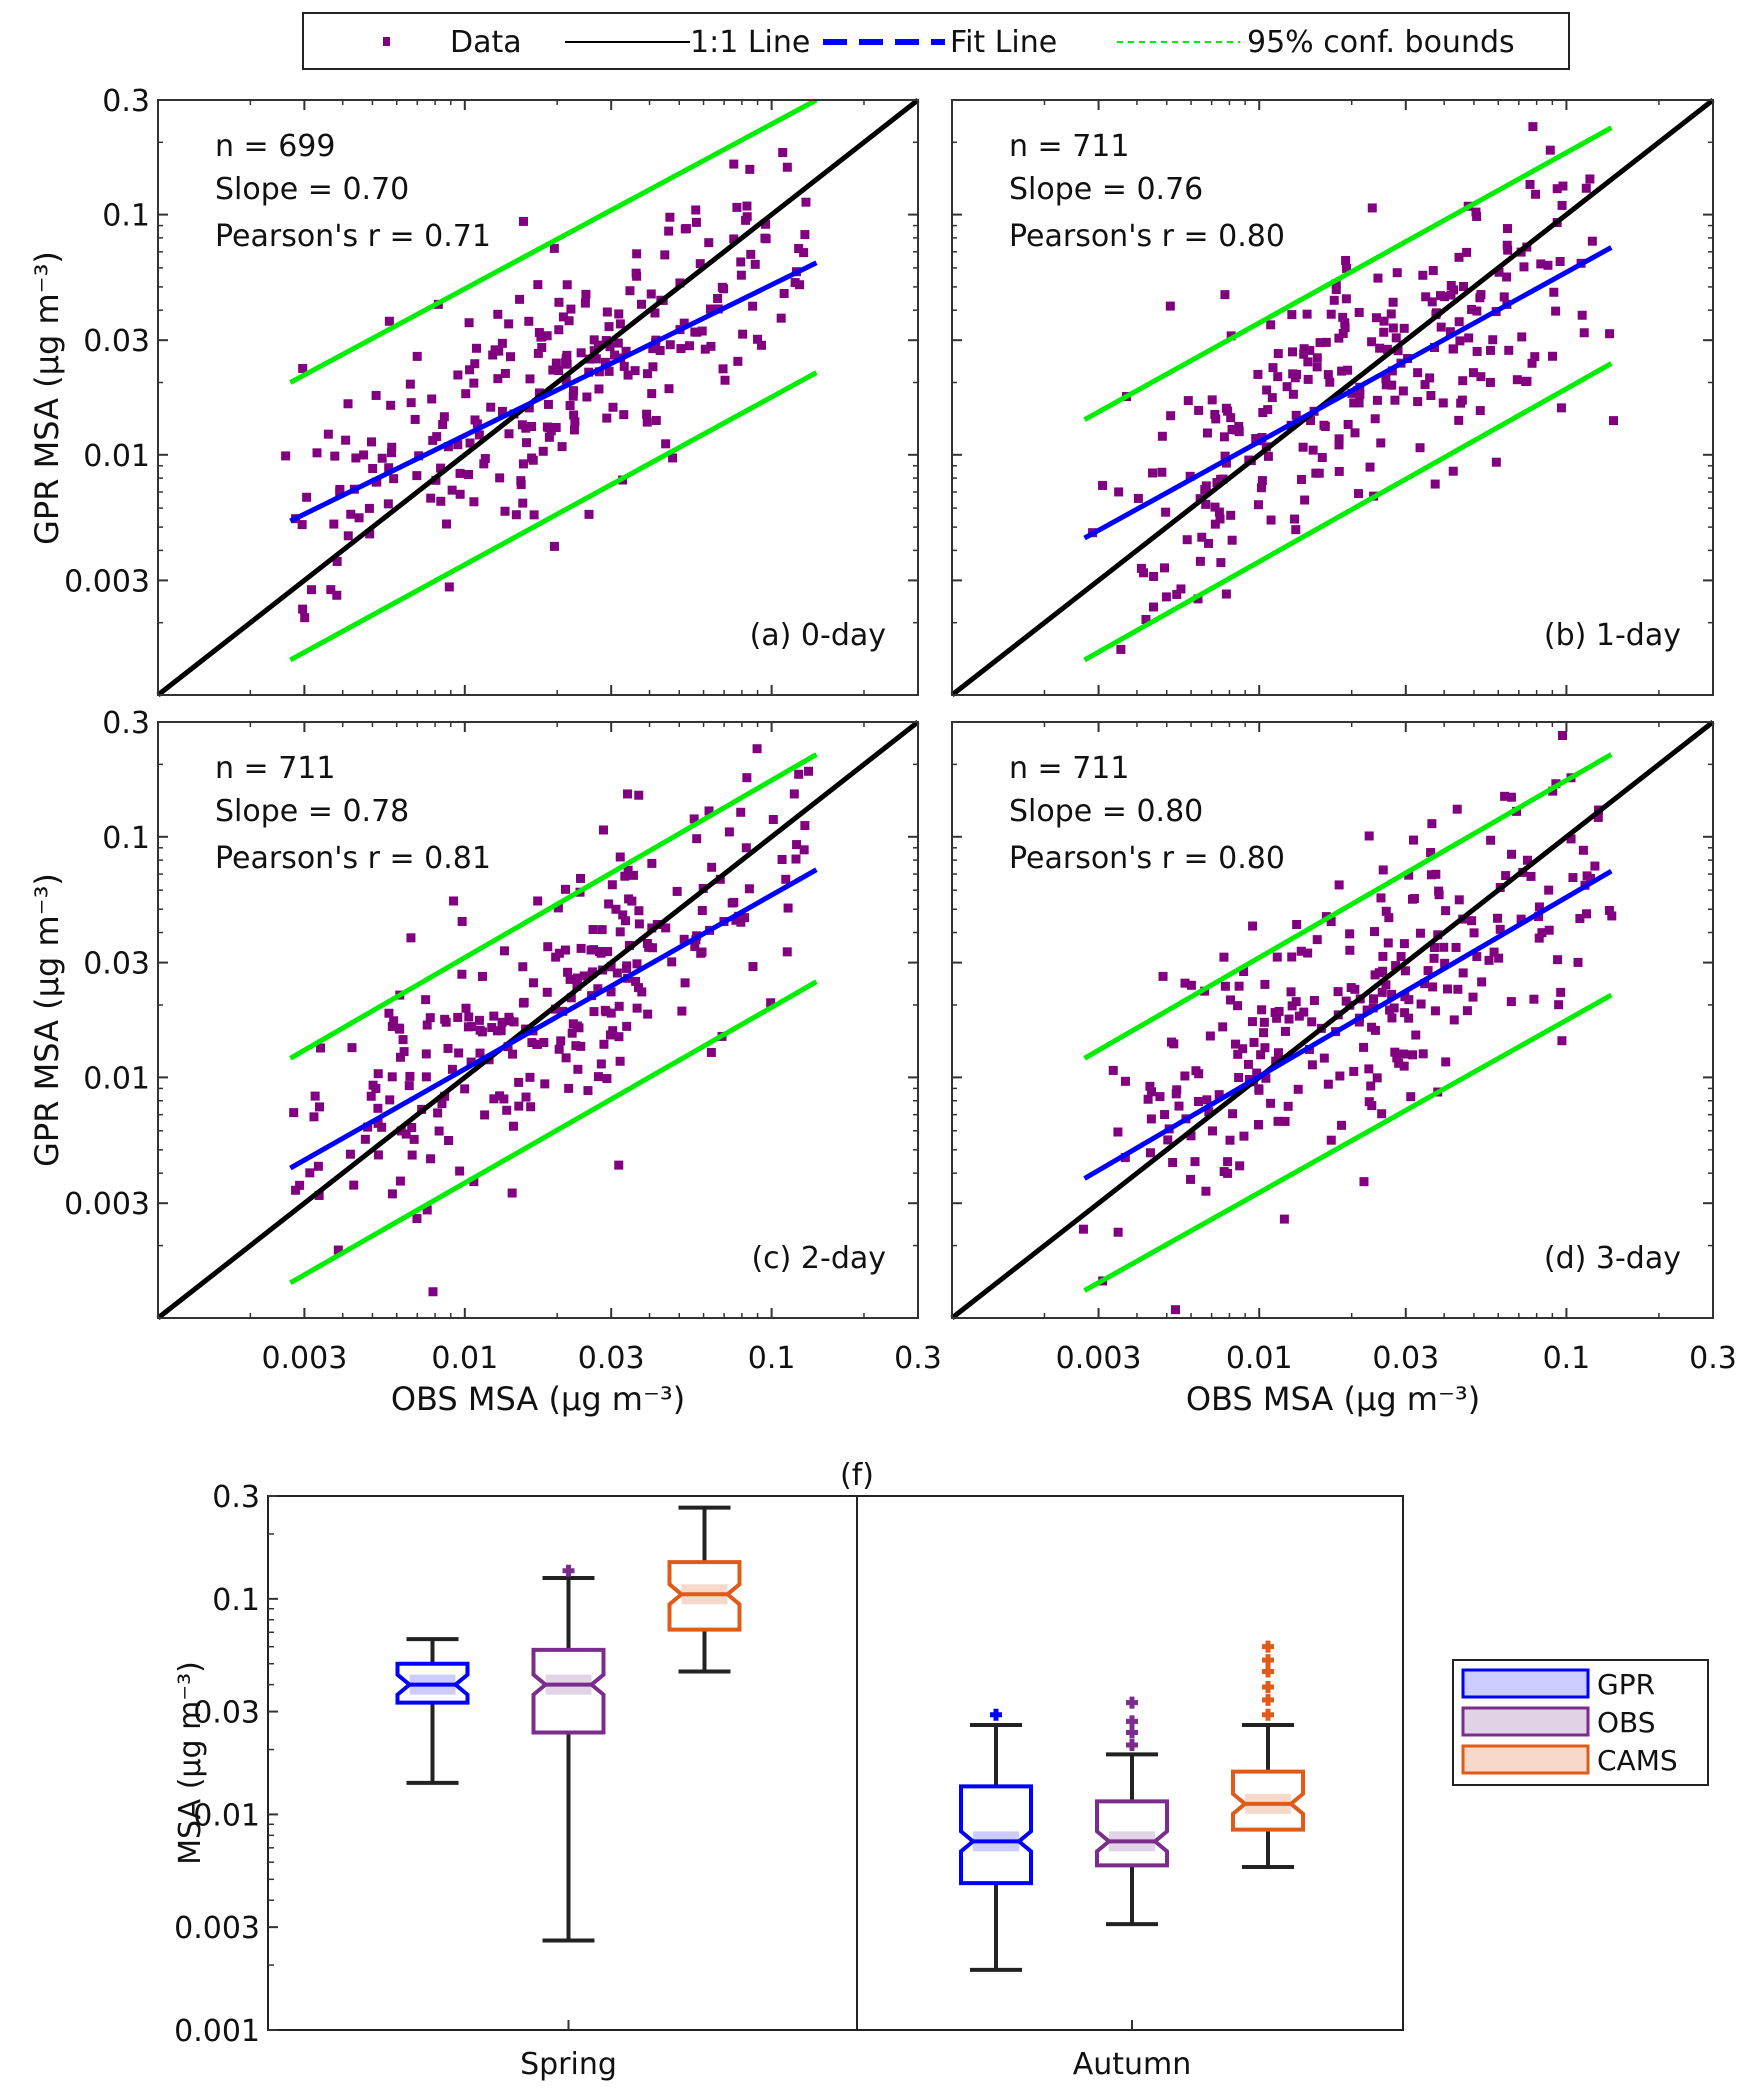  What do you see at coordinates (217, 1928) in the screenshot?
I see `y-tick-label: 0.003` at bounding box center [217, 1928].